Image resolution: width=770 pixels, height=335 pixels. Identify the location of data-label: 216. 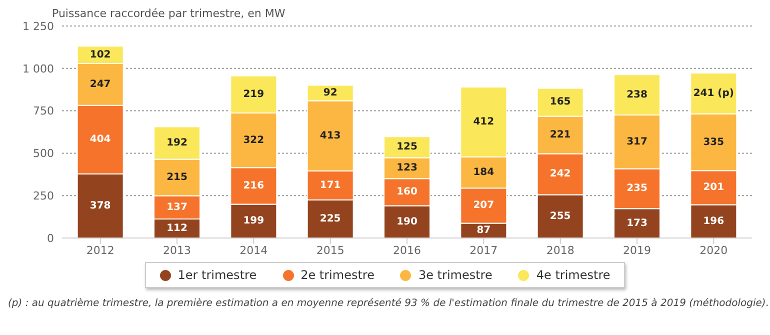
(253, 186).